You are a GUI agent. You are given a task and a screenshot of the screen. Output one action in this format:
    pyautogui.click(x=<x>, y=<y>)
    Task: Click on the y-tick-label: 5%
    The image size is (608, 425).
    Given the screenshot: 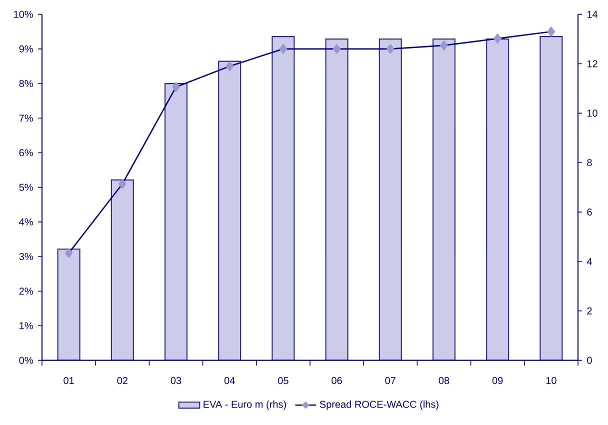 What is the action you would take?
    pyautogui.click(x=26, y=187)
    